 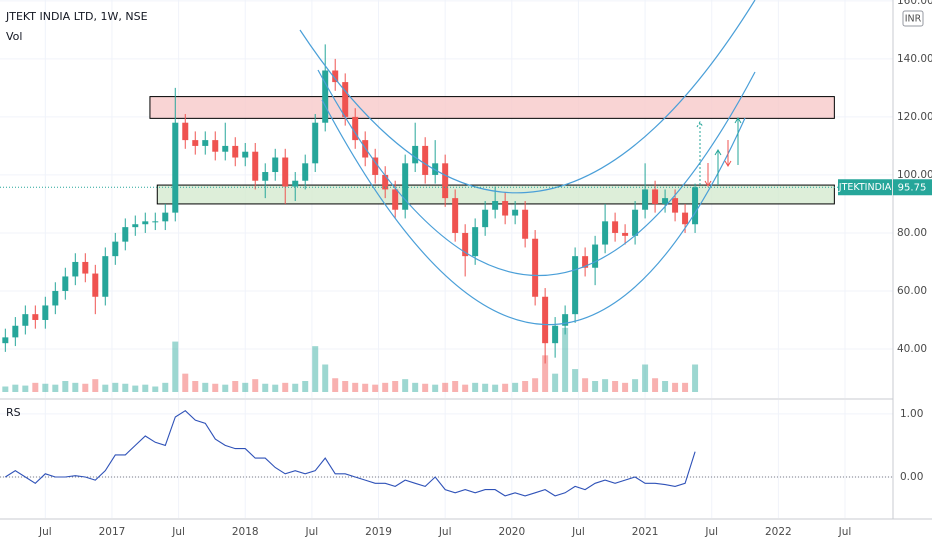 What do you see at coordinates (914, 117) in the screenshot?
I see `y-tick-label: 120.00` at bounding box center [914, 117].